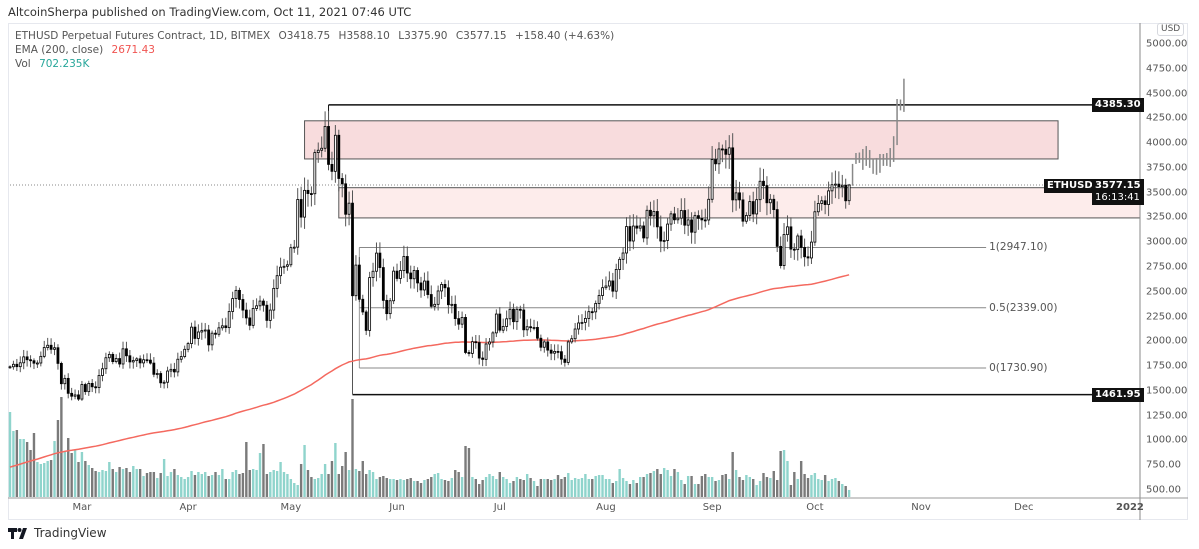 The image size is (1199, 549). I want to click on legend-ema-label: EMA (200, close), so click(59, 50).